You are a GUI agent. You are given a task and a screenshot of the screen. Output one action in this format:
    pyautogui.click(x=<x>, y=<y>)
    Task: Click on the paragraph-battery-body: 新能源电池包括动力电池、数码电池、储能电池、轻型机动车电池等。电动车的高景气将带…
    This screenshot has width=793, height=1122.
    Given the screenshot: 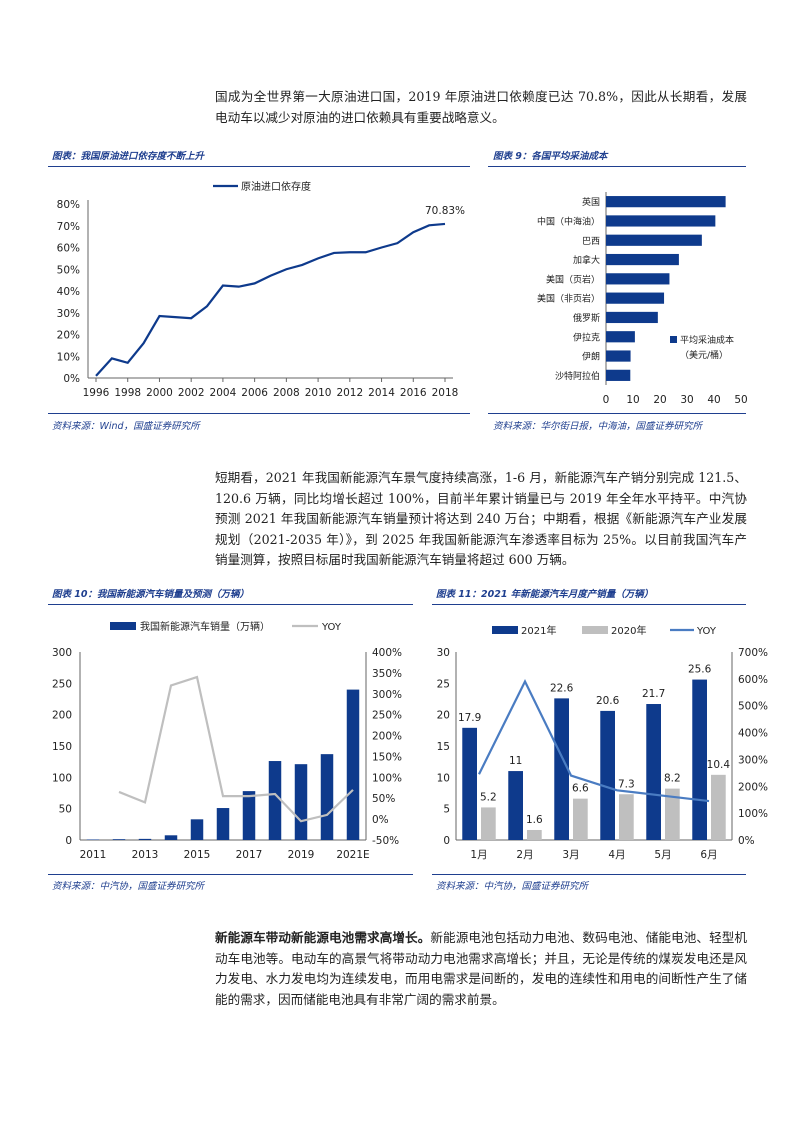 What is the action you would take?
    pyautogui.click(x=481, y=968)
    